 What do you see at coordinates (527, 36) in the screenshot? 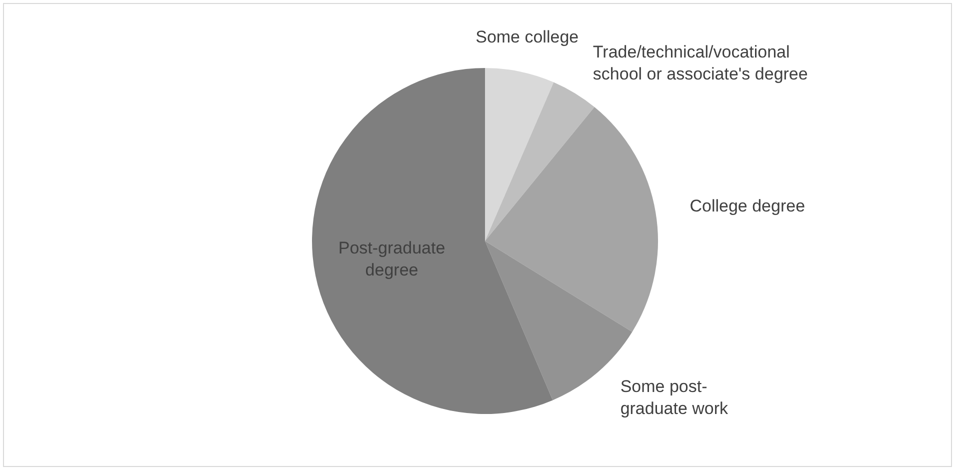
I see `slice-label: Some college` at bounding box center [527, 36].